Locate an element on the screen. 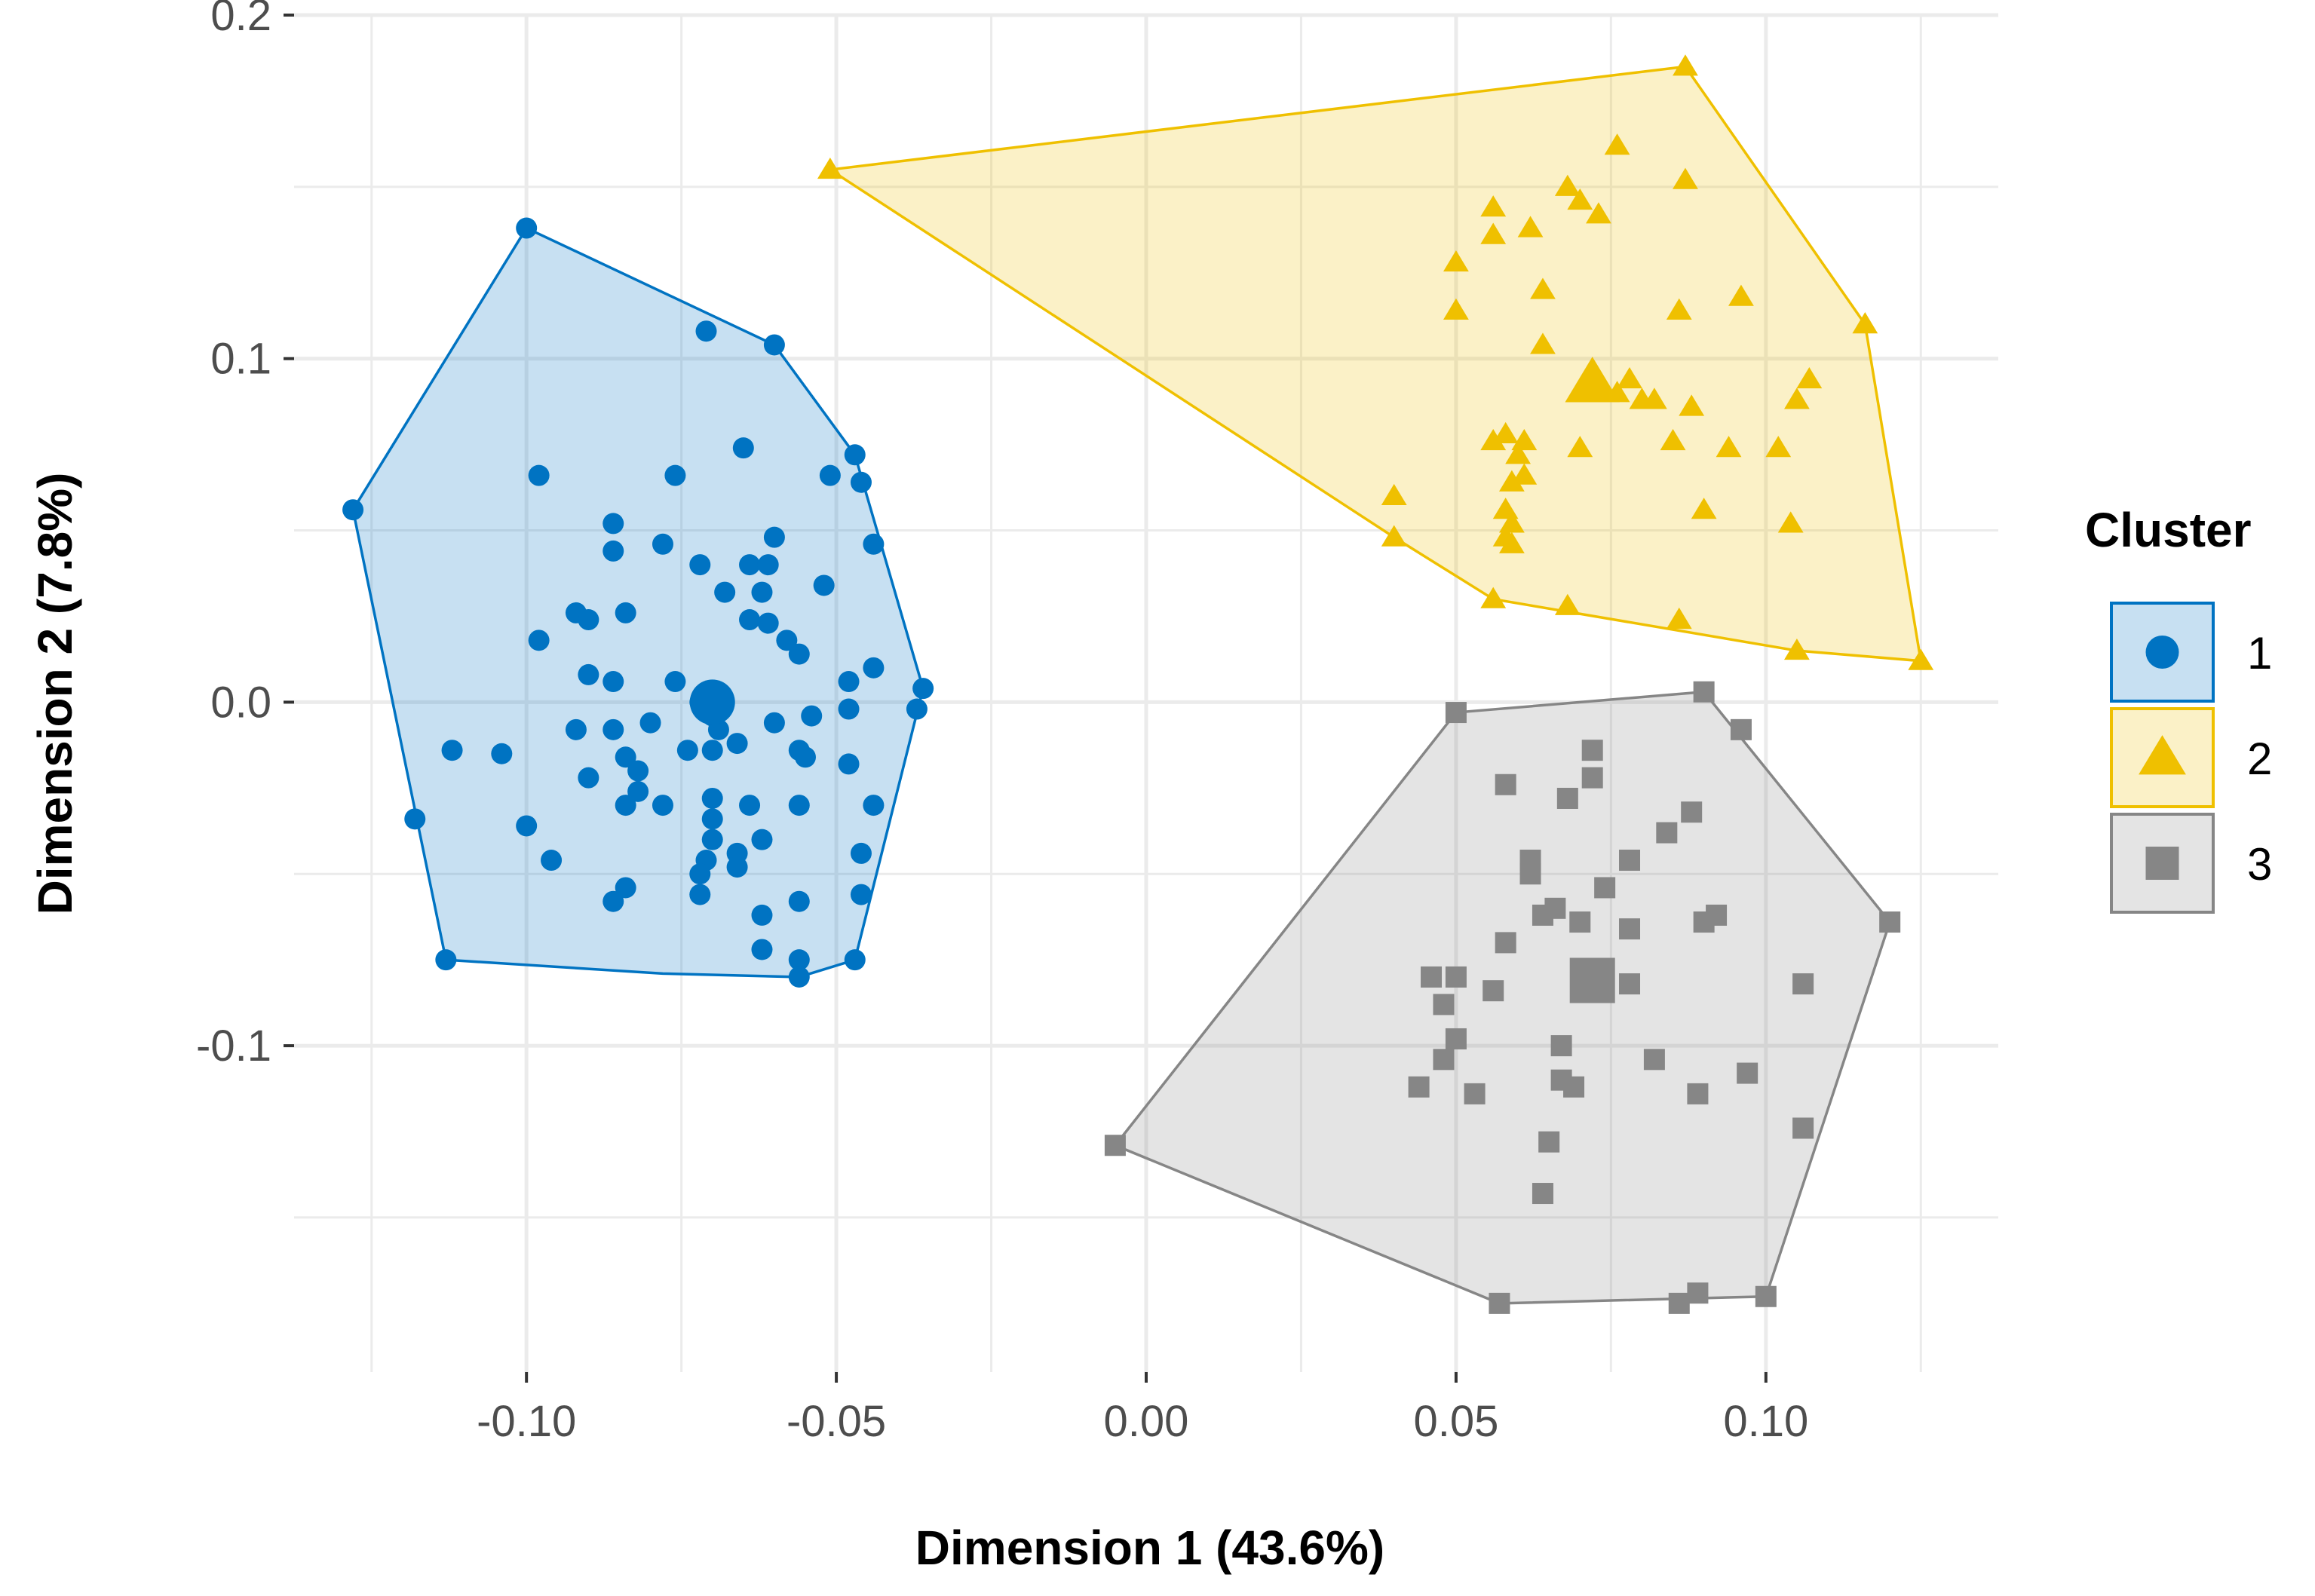  x-tick-label: -0.05 is located at coordinates (836, 1421).